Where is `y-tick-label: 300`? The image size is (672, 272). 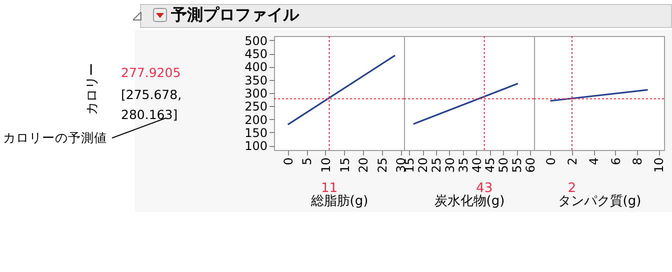
y-tick-label: 300 is located at coordinates (256, 93).